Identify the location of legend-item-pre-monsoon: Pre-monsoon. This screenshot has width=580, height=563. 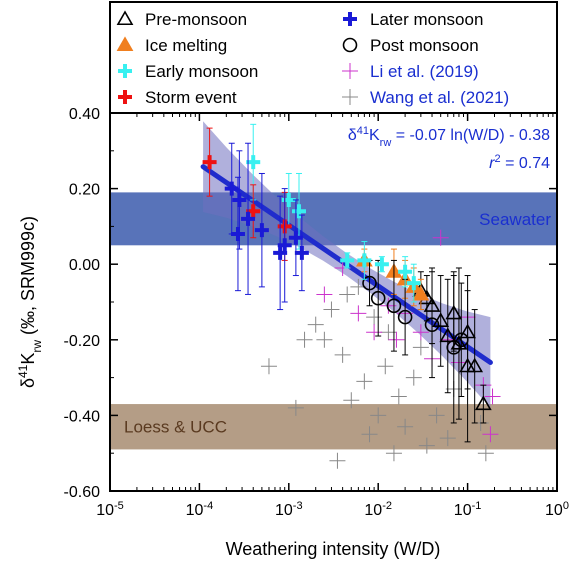
(181, 19).